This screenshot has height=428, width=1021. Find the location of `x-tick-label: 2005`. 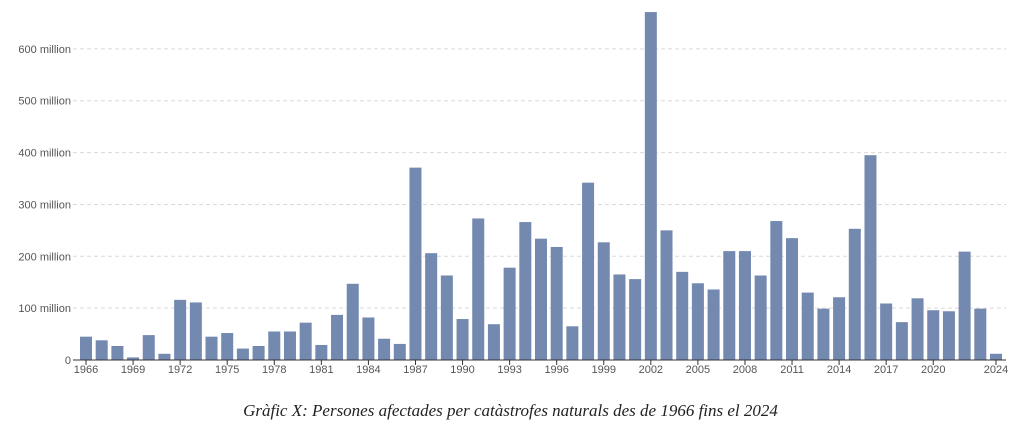

x-tick-label: 2005 is located at coordinates (698, 370).